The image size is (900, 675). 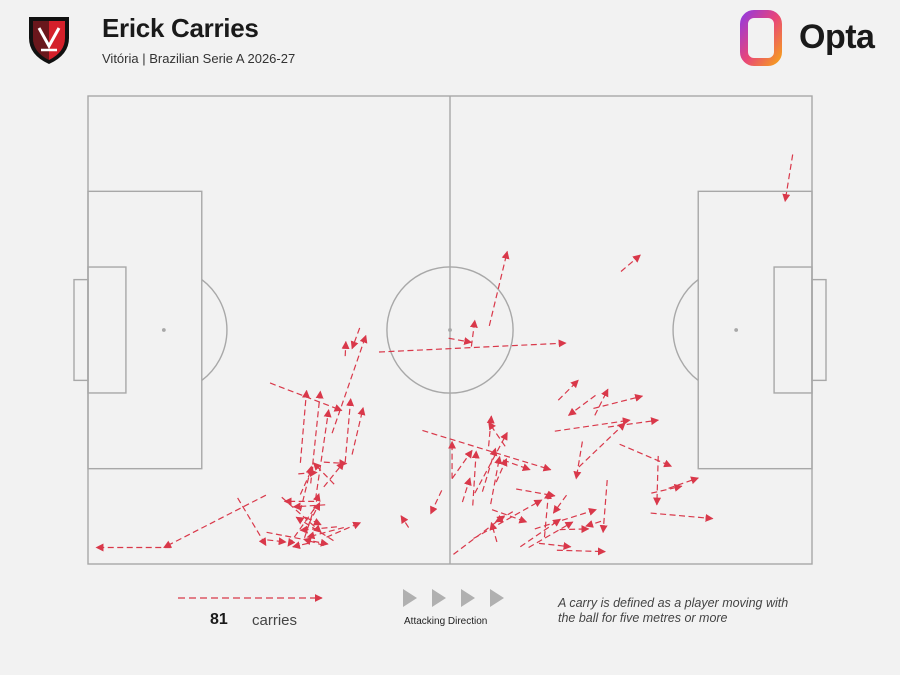 What do you see at coordinates (163, 330) in the screenshot?
I see `left-penalty-spot` at bounding box center [163, 330].